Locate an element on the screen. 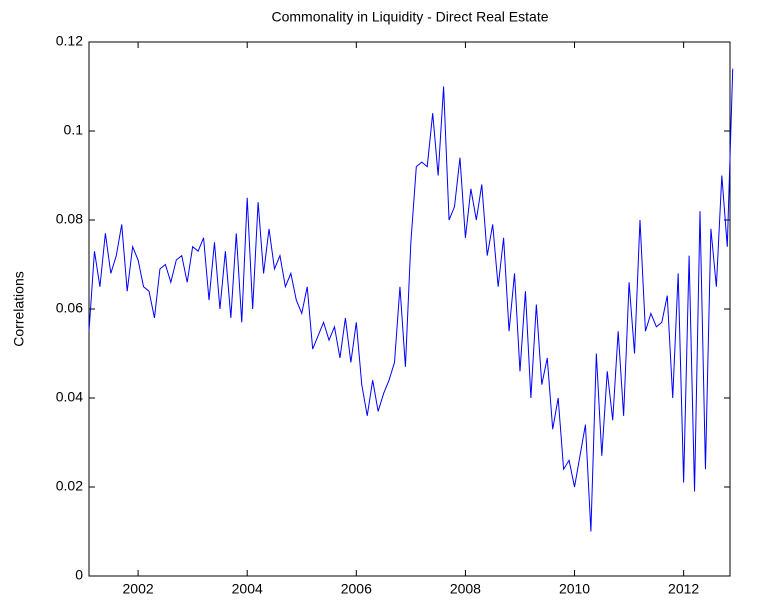  y-tick-label: 0 is located at coordinates (79, 575).